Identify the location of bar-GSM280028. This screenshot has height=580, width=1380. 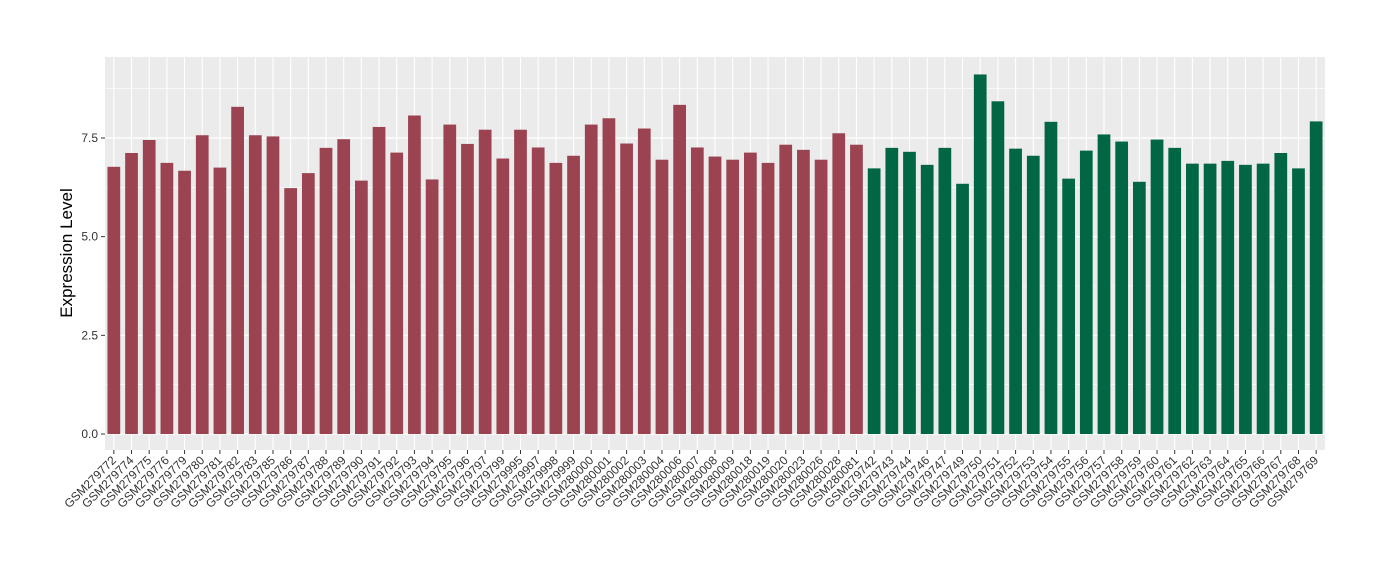
(839, 284).